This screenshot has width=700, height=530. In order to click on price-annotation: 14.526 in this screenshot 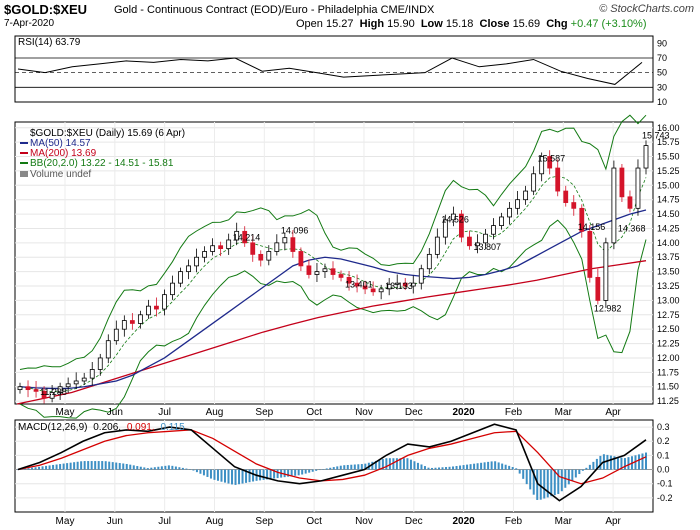, I will do `click(455, 220)`.